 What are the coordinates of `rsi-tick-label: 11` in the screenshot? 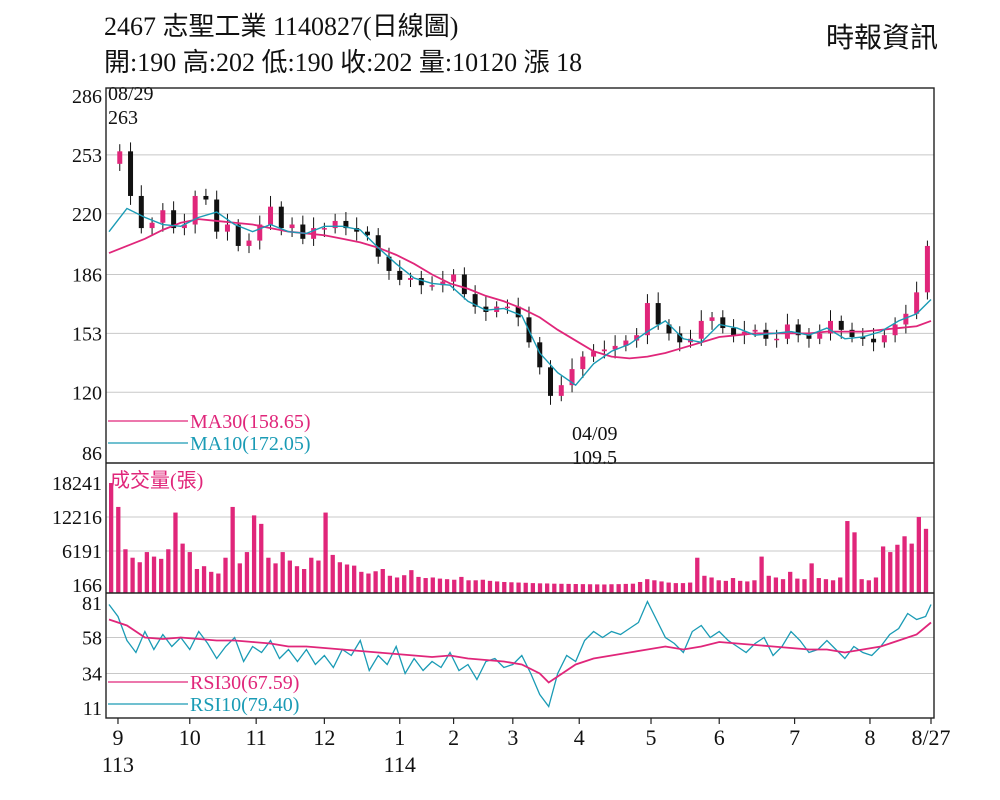 It's located at (92, 709).